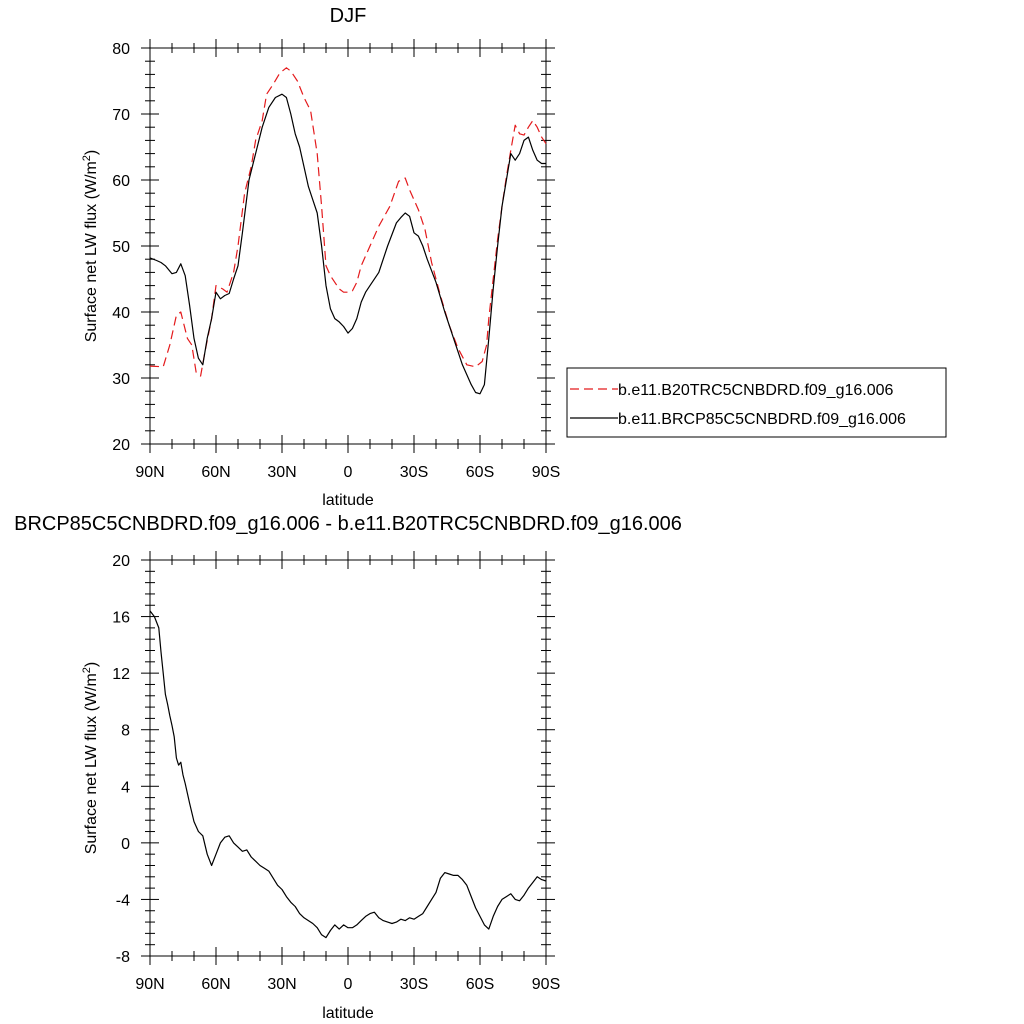 The width and height of the screenshot is (1024, 1024). Describe the element at coordinates (121, 313) in the screenshot. I see `y-tick-label: 40` at that location.